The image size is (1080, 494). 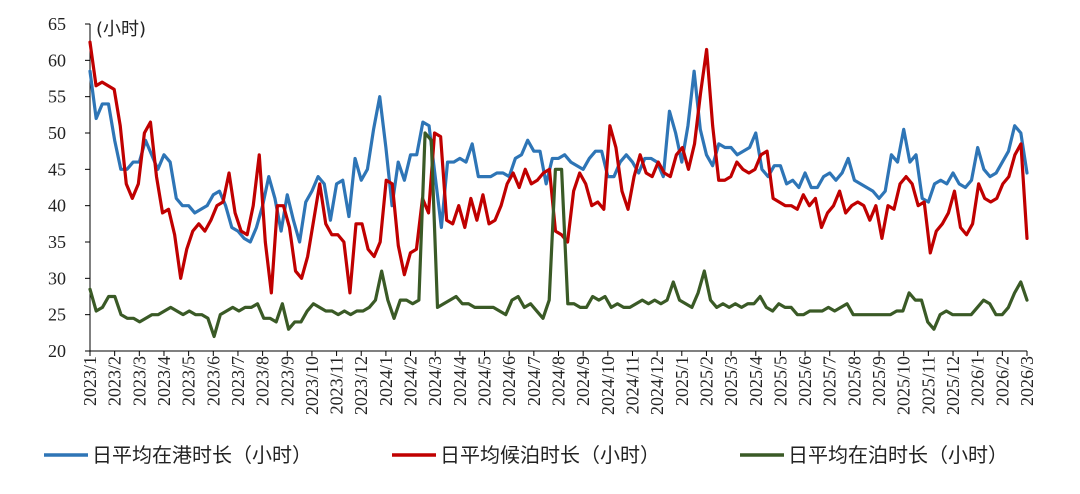 What do you see at coordinates (904, 385) in the screenshot?
I see `x-tick-label: 2025/10` at bounding box center [904, 385].